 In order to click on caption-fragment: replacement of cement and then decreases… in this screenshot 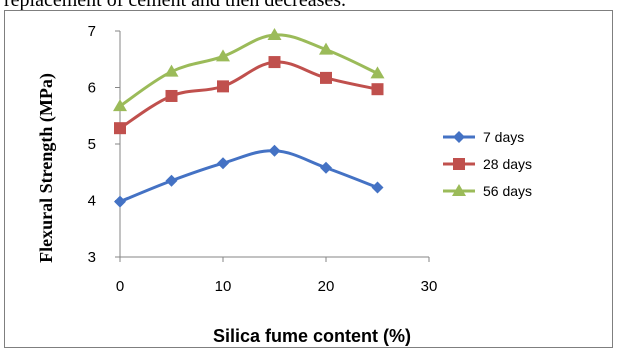, I will do `click(175, 5)`.